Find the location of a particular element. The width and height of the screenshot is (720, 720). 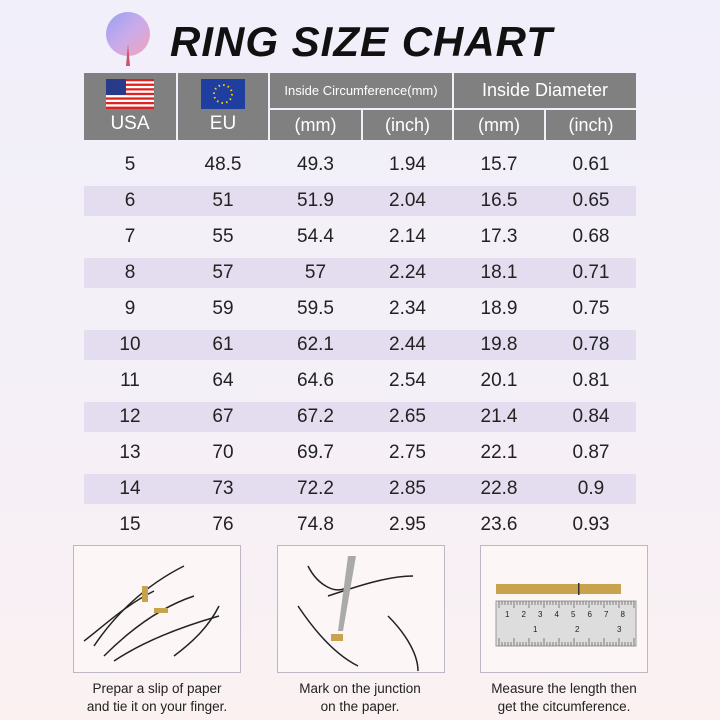

table-cell: 10 is located at coordinates (130, 344).